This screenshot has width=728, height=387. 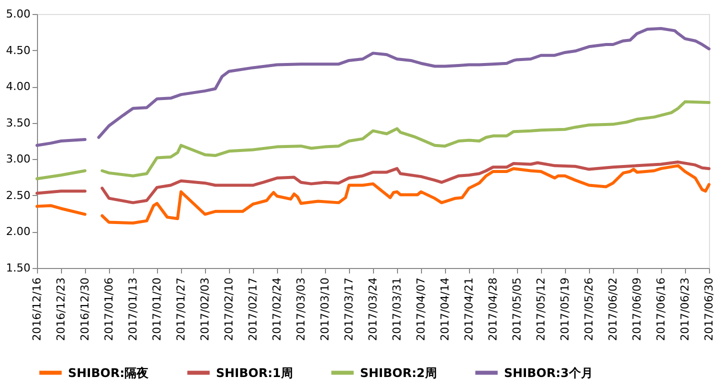 What do you see at coordinates (469, 309) in the screenshot?
I see `x-tick-label: 2017/04/21` at bounding box center [469, 309].